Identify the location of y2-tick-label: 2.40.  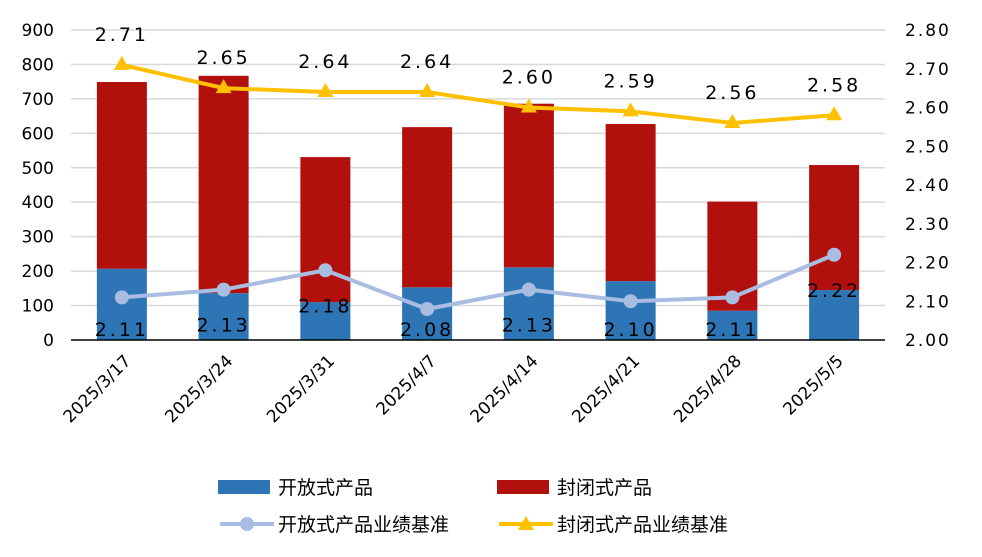
(928, 186).